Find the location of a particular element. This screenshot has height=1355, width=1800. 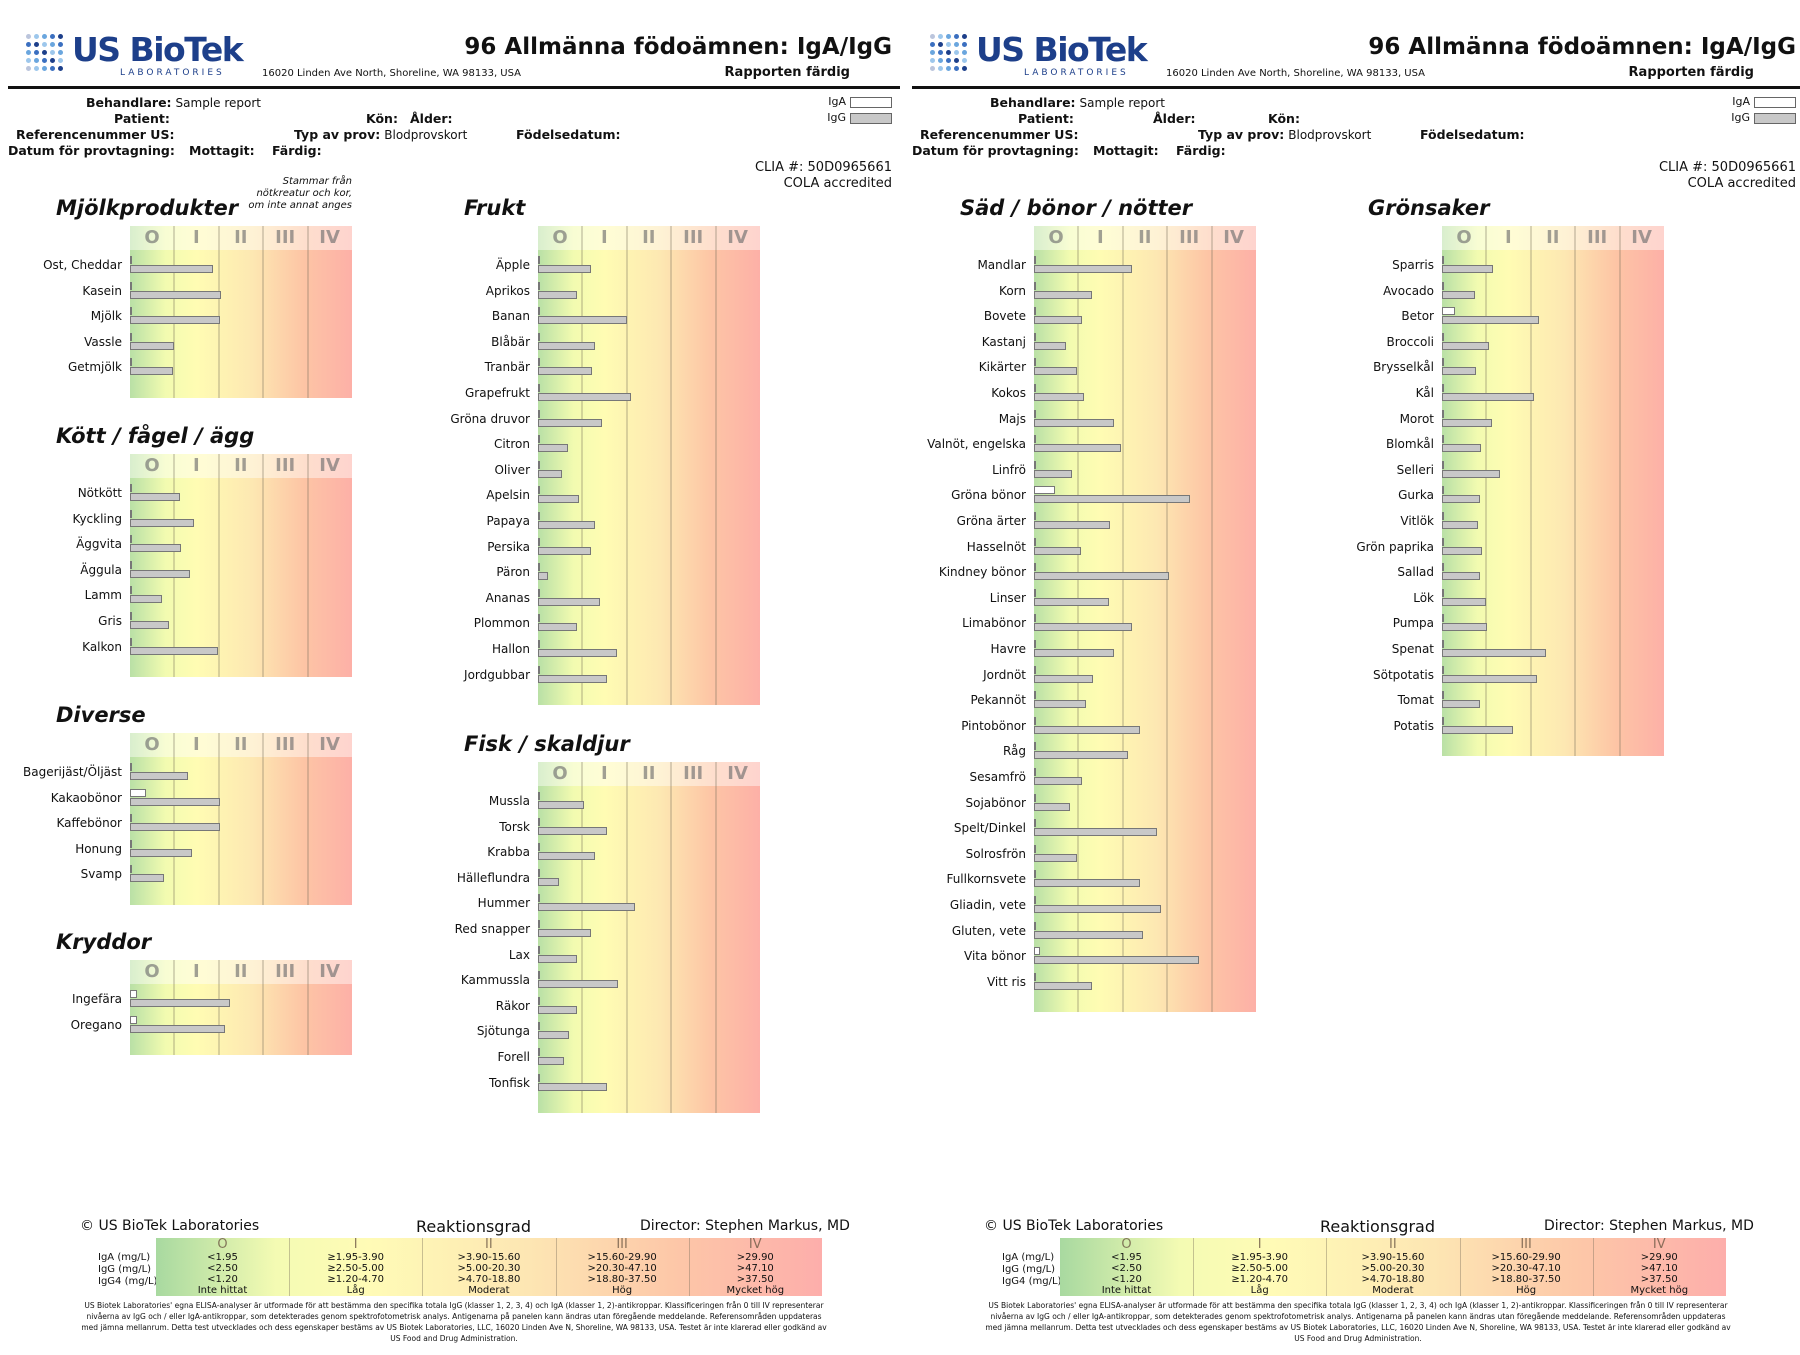

food-label: Pekannöt is located at coordinates (998, 700).